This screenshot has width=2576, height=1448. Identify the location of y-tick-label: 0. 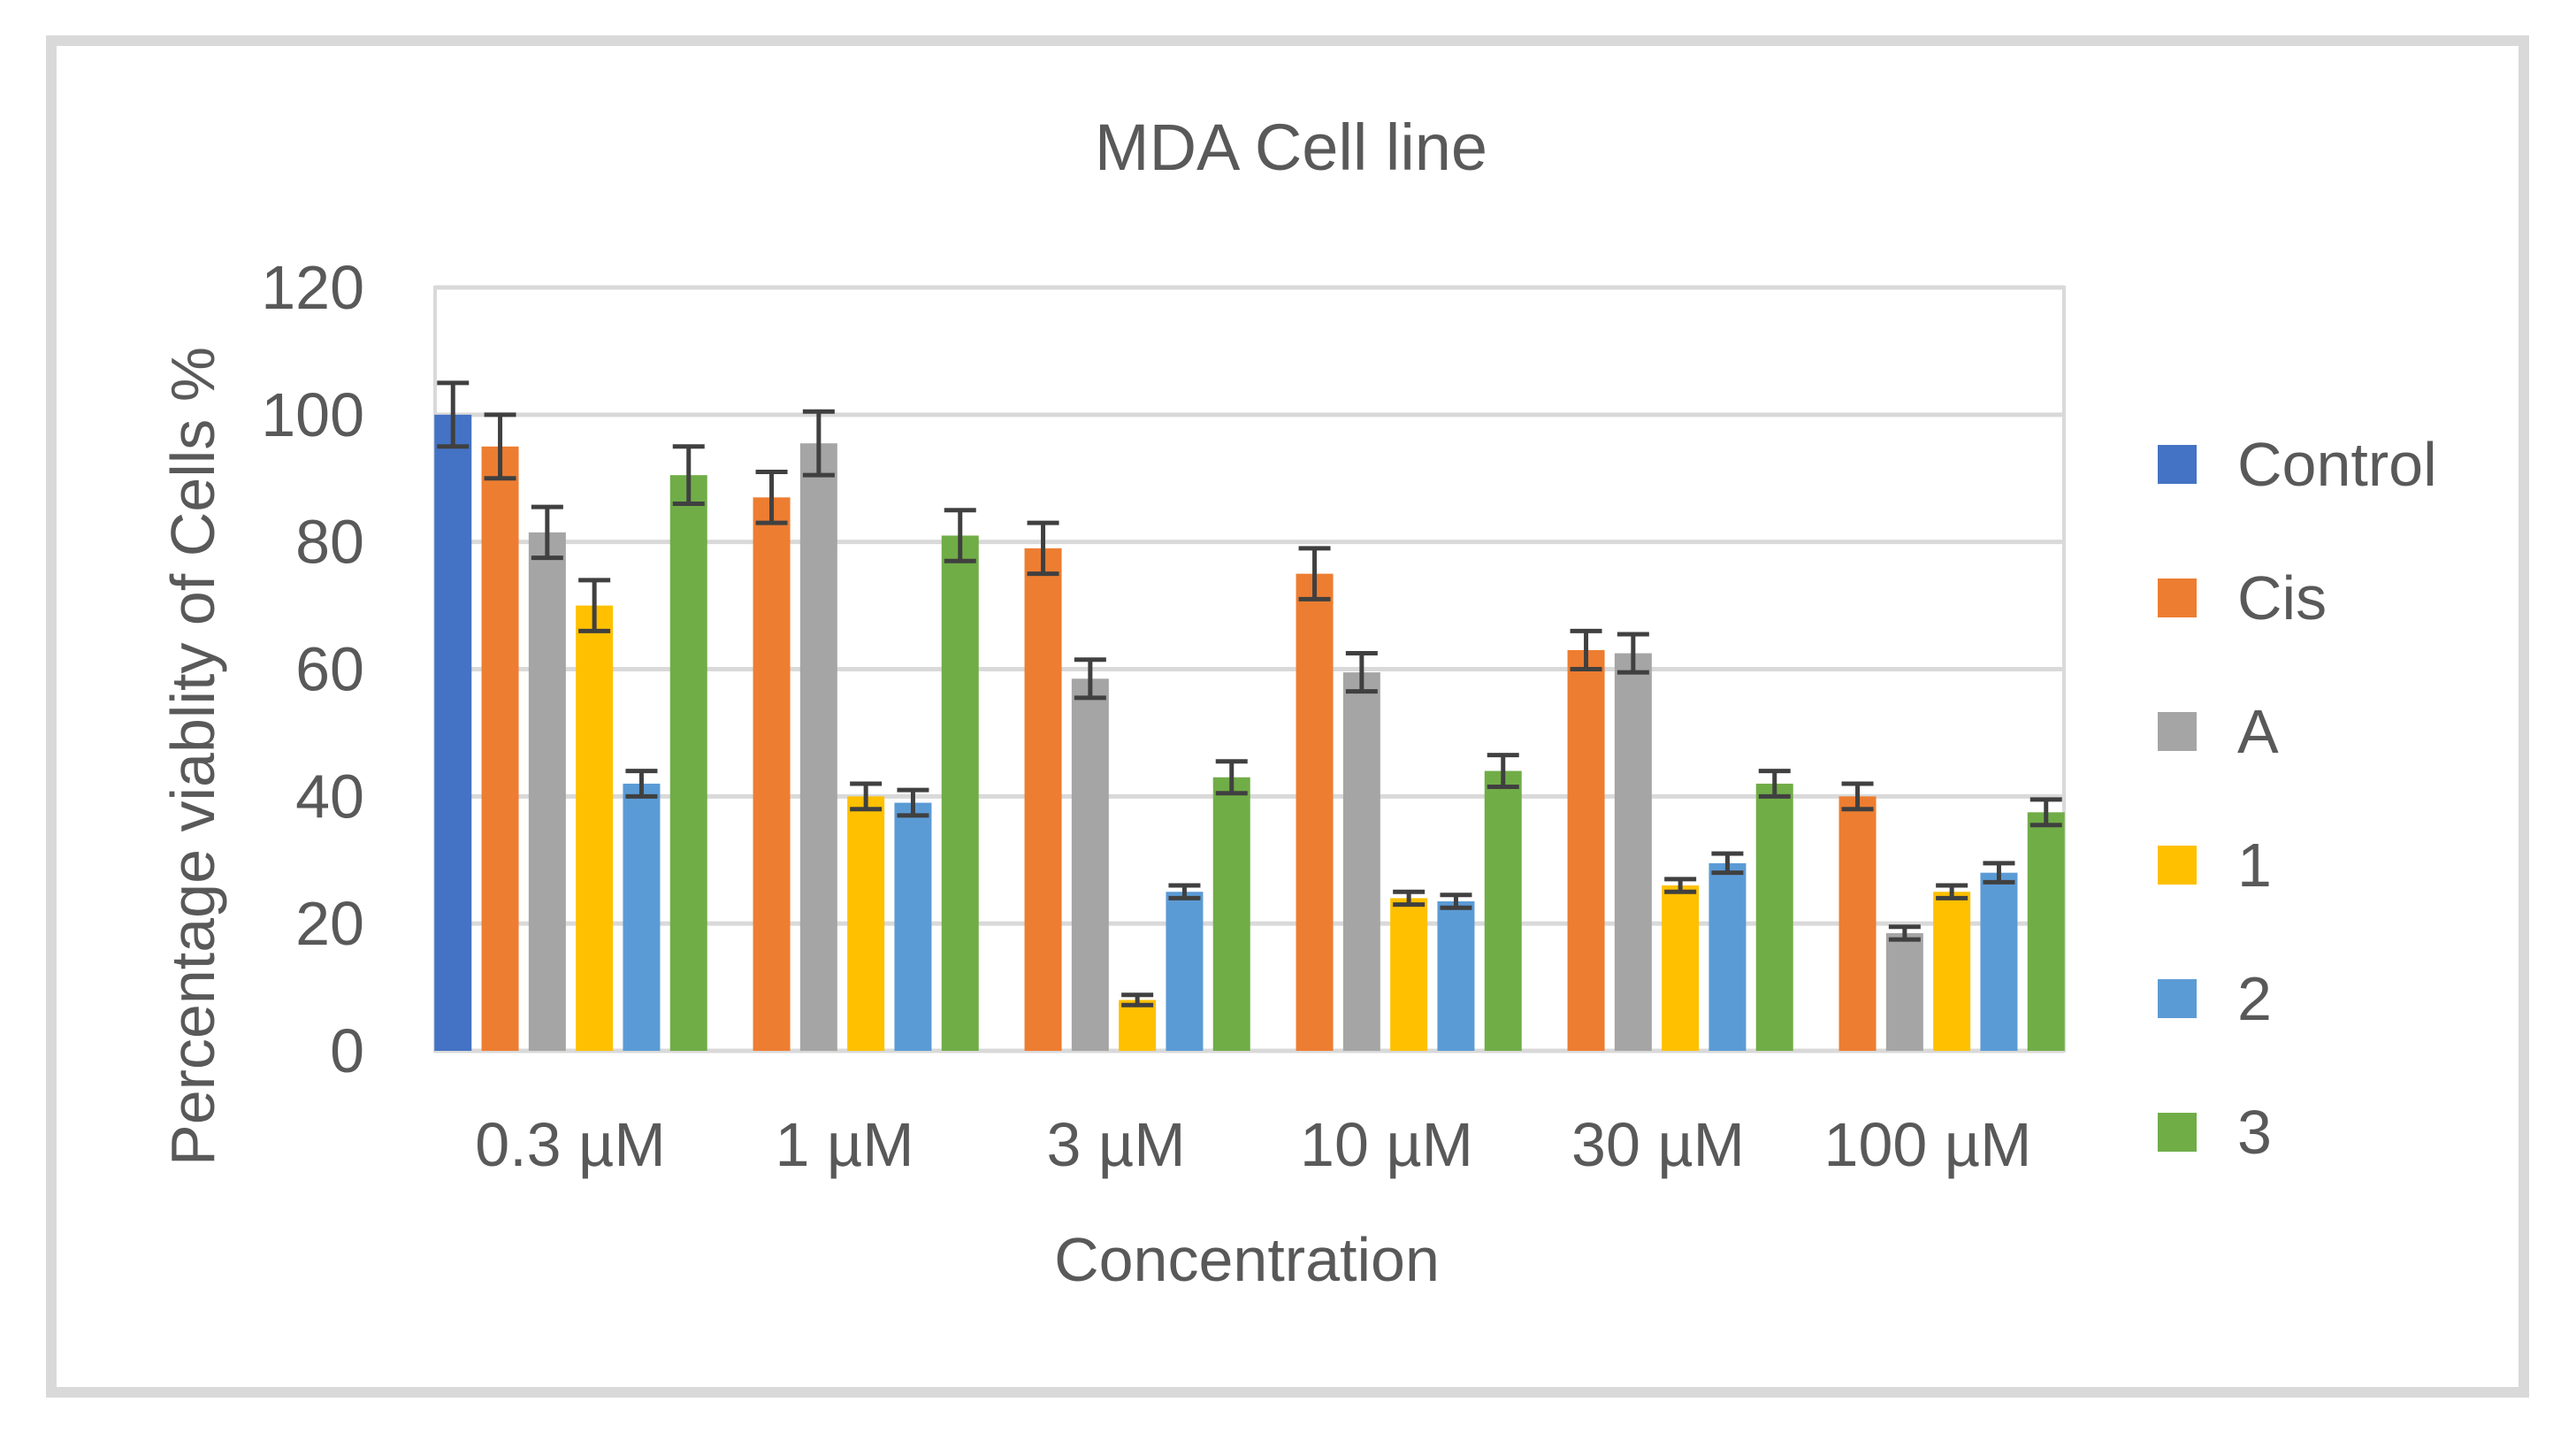
(347, 1051).